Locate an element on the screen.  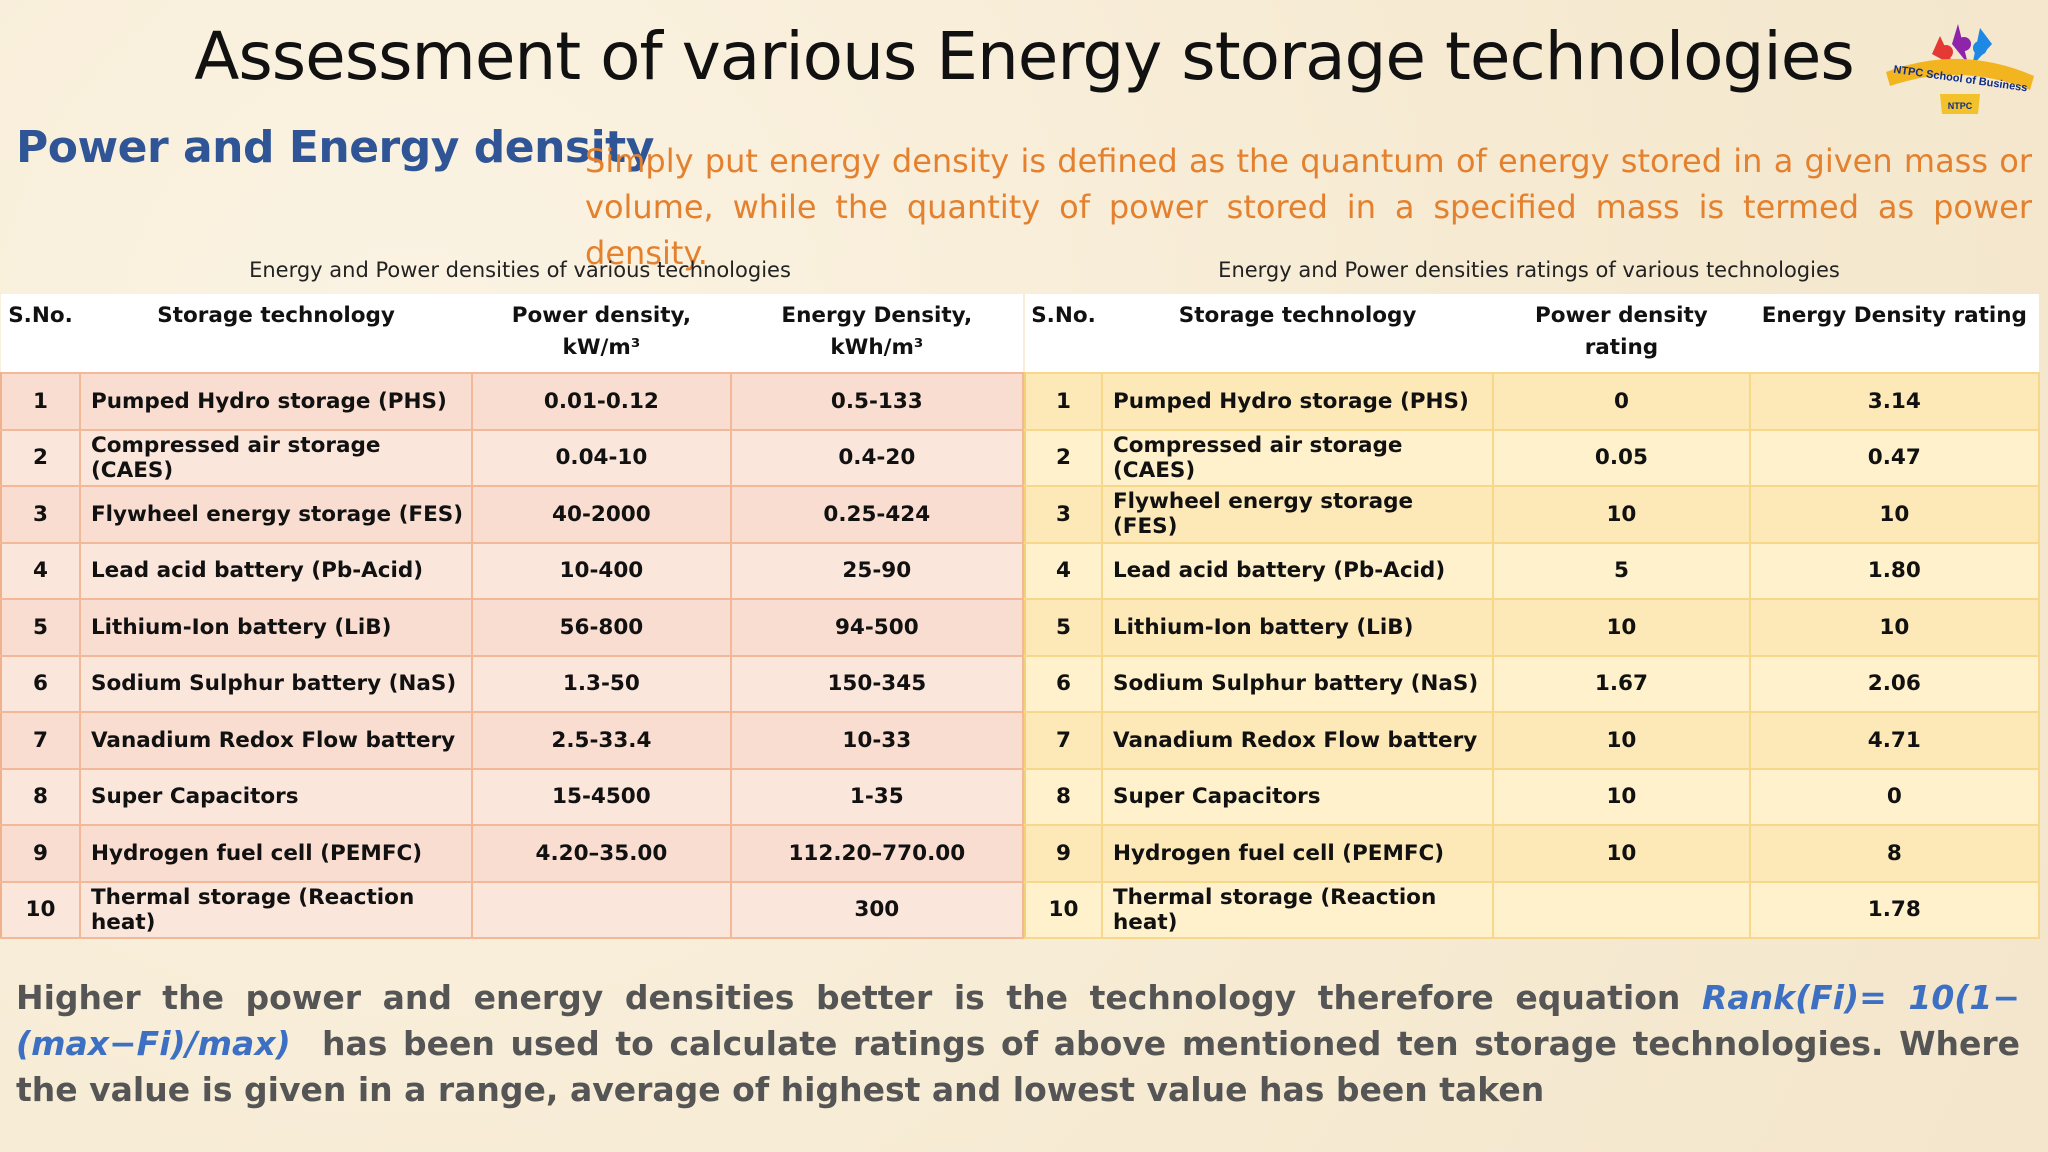
serial-cell: 3 is located at coordinates (40, 514).